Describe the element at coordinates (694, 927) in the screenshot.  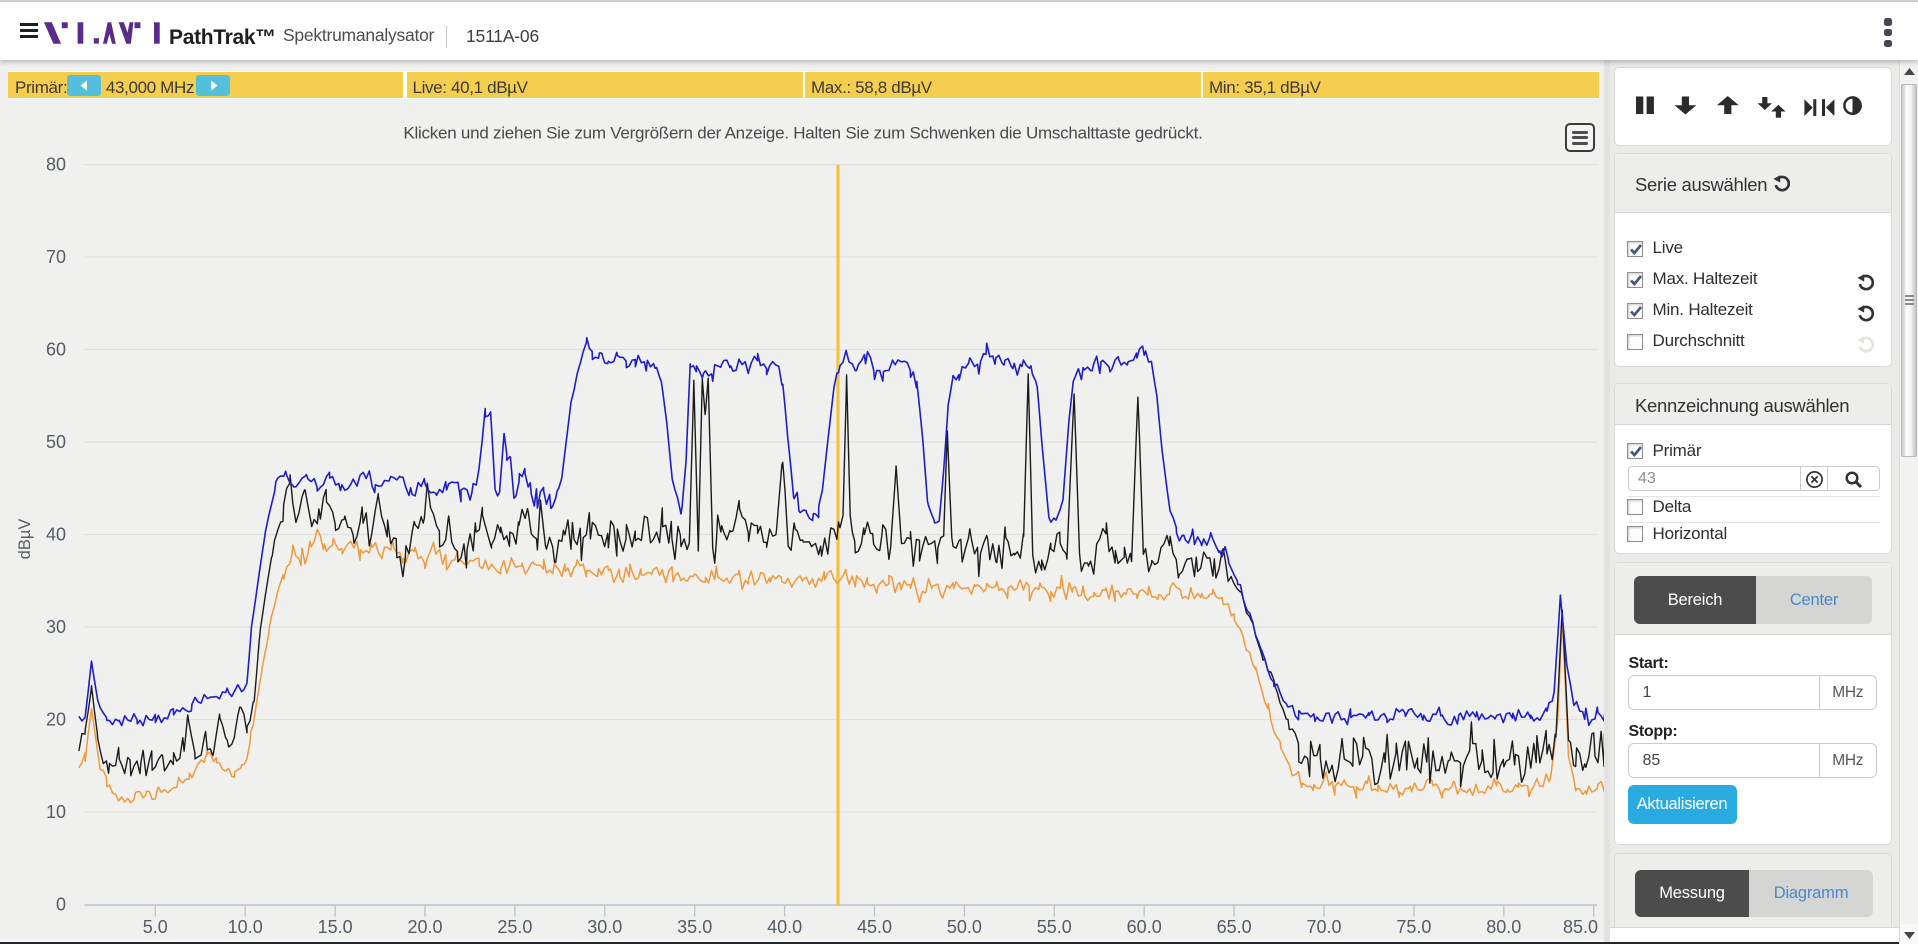
I see `svg-text: 35.0` at that location.